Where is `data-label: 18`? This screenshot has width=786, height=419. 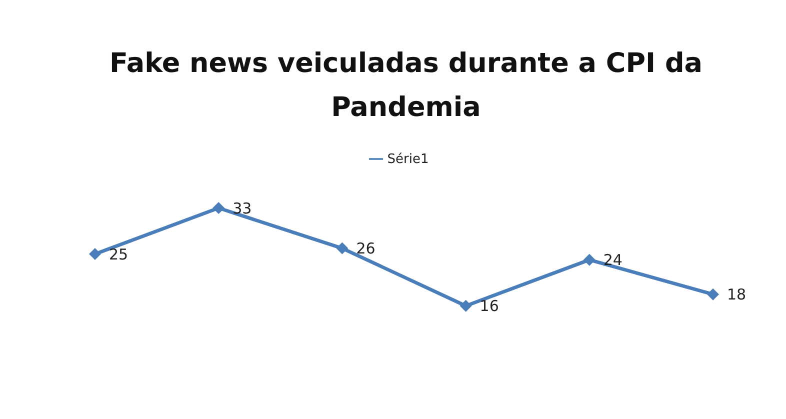
data-label: 18 is located at coordinates (736, 295).